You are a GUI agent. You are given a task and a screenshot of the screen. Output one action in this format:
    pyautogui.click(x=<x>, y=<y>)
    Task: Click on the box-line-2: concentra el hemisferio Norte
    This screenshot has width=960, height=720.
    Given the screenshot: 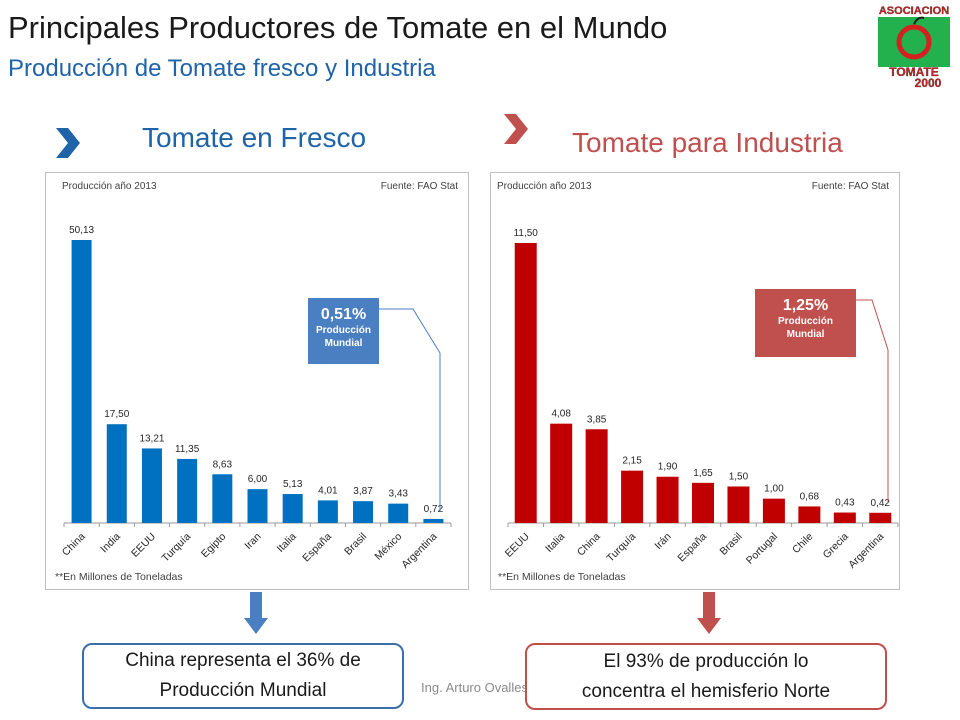 What is the action you would take?
    pyautogui.click(x=706, y=691)
    